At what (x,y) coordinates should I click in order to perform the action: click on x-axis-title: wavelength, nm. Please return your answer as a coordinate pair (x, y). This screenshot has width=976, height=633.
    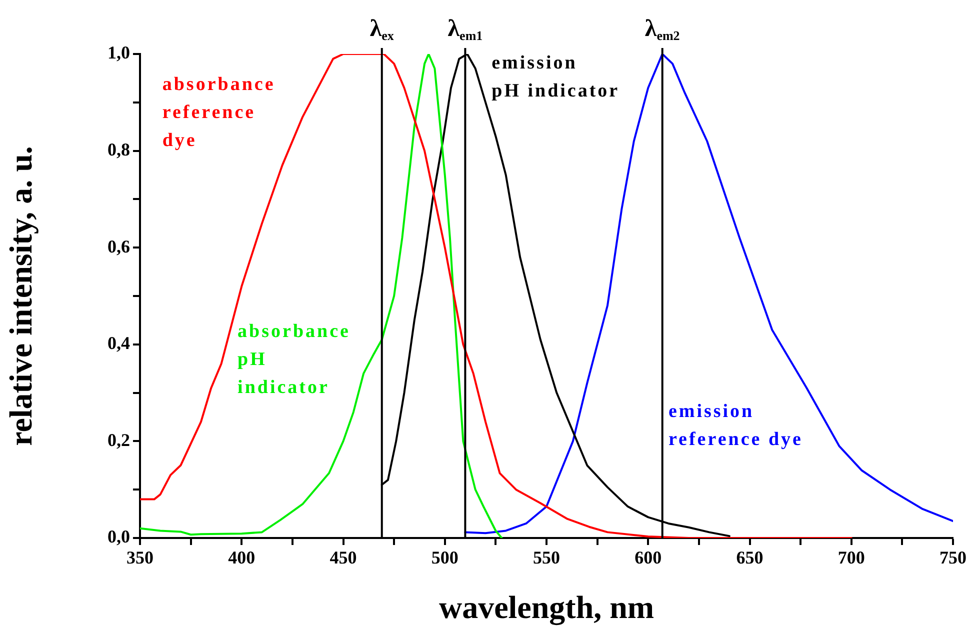
    Looking at the image, I should click on (546, 607).